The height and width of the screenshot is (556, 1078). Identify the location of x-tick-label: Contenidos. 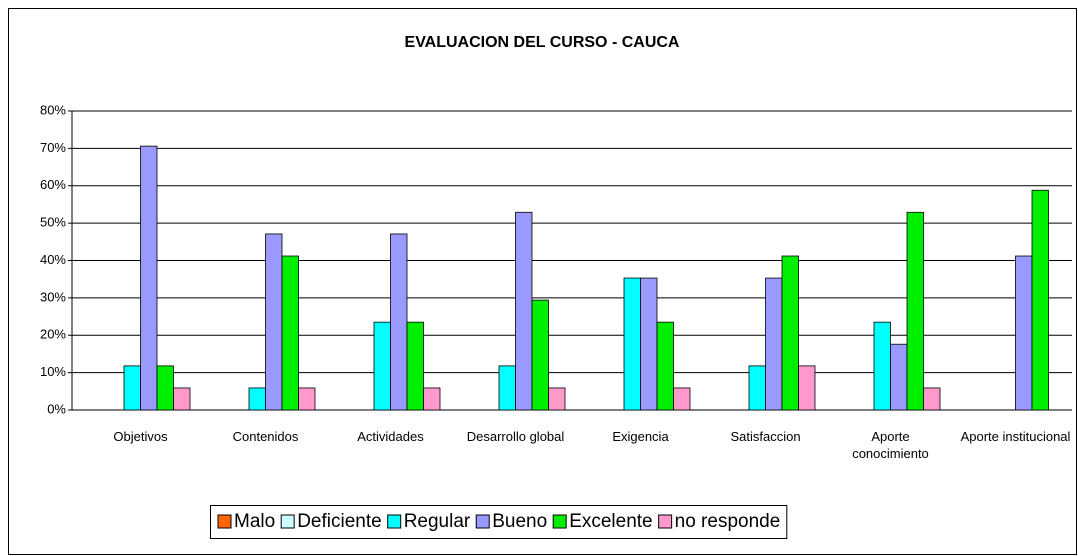
(265, 436).